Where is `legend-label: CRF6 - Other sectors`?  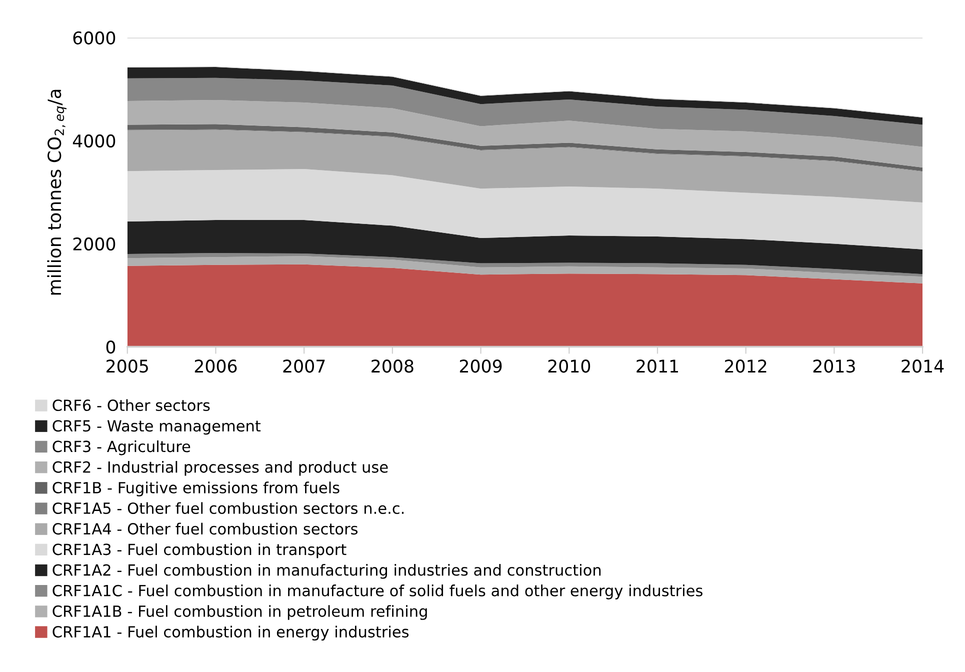
legend-label: CRF6 - Other sectors is located at coordinates (131, 405).